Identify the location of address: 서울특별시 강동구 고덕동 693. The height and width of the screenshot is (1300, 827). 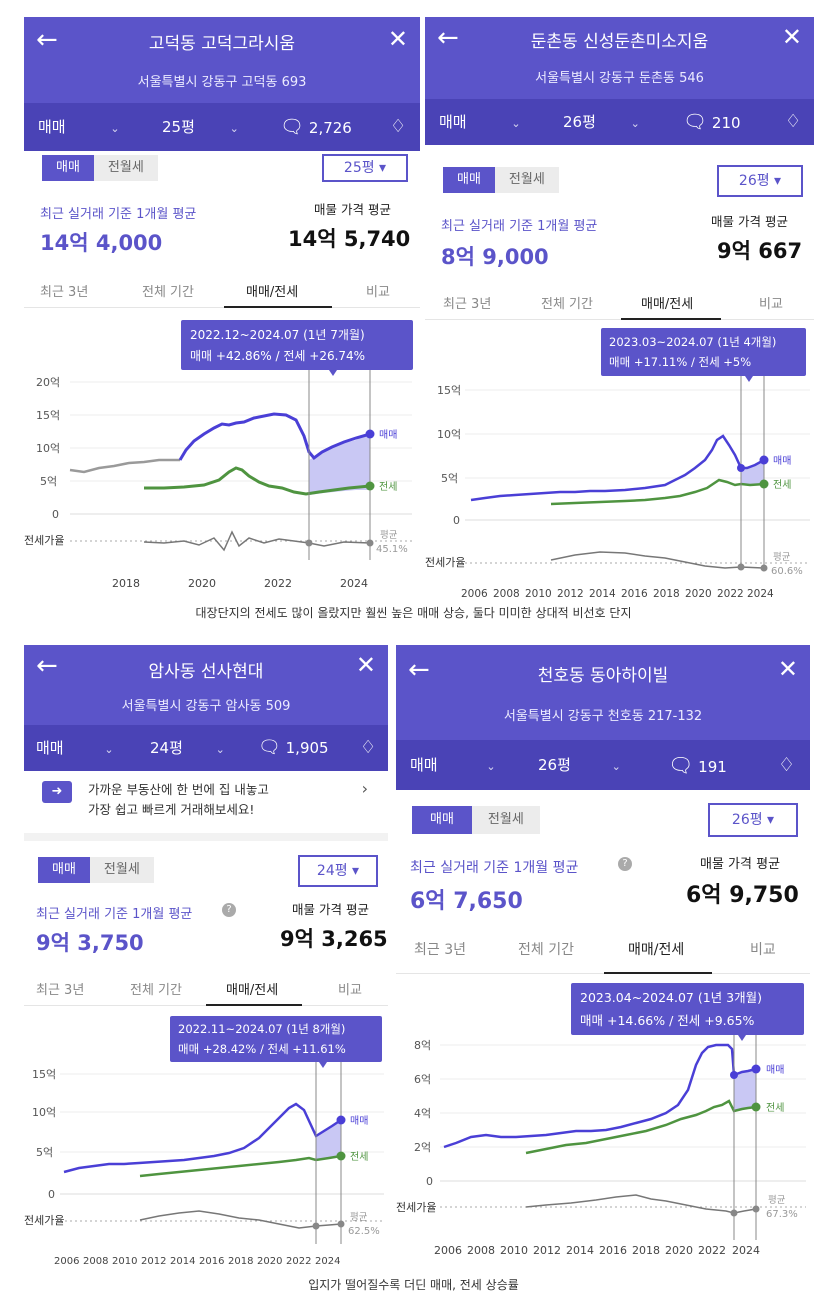
(222, 82).